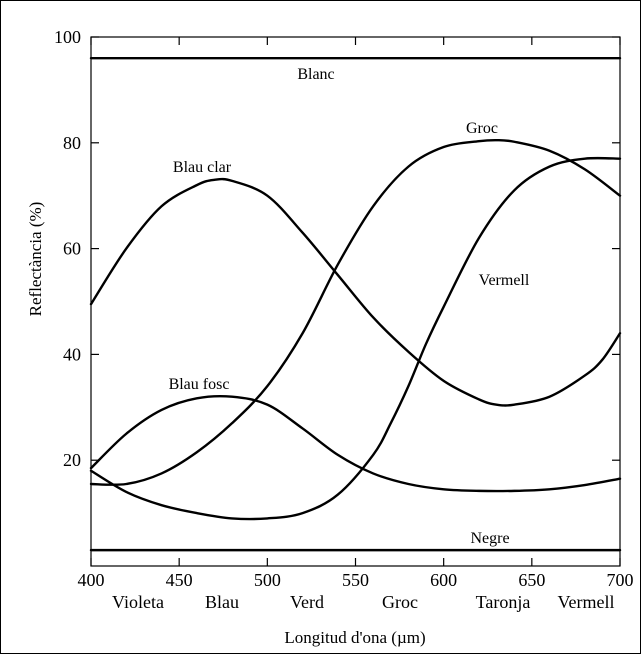  I want to click on x-tick-label: 500, so click(267, 580).